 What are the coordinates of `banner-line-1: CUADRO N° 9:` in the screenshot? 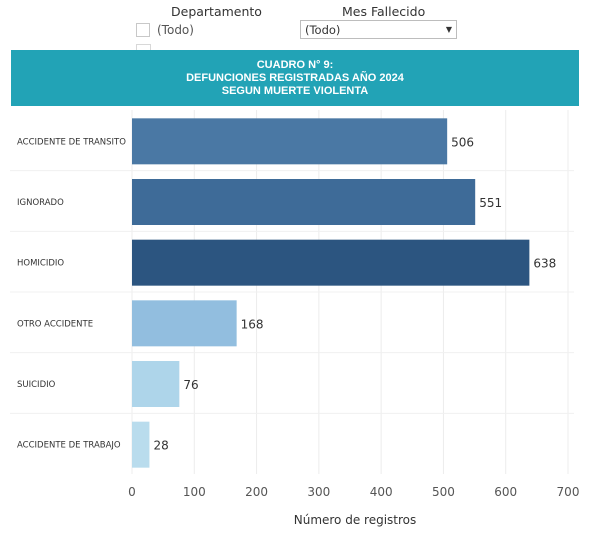 It's located at (295, 64).